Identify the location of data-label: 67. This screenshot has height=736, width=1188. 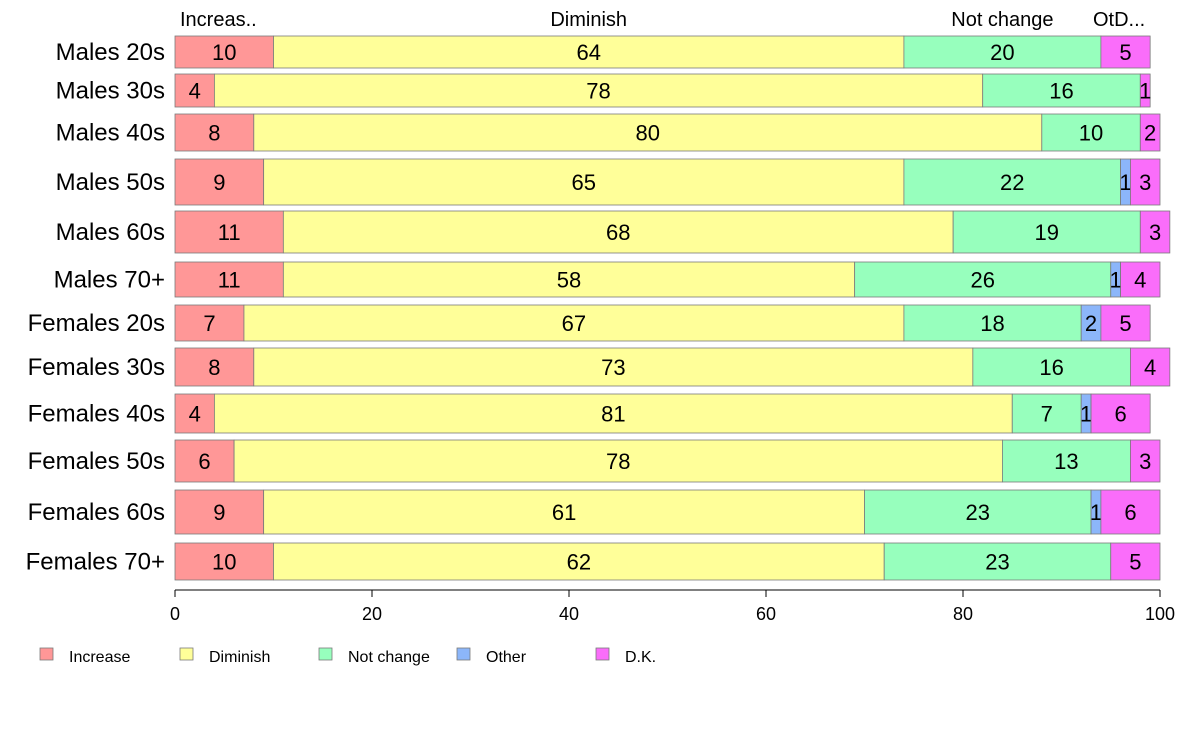
(574, 323).